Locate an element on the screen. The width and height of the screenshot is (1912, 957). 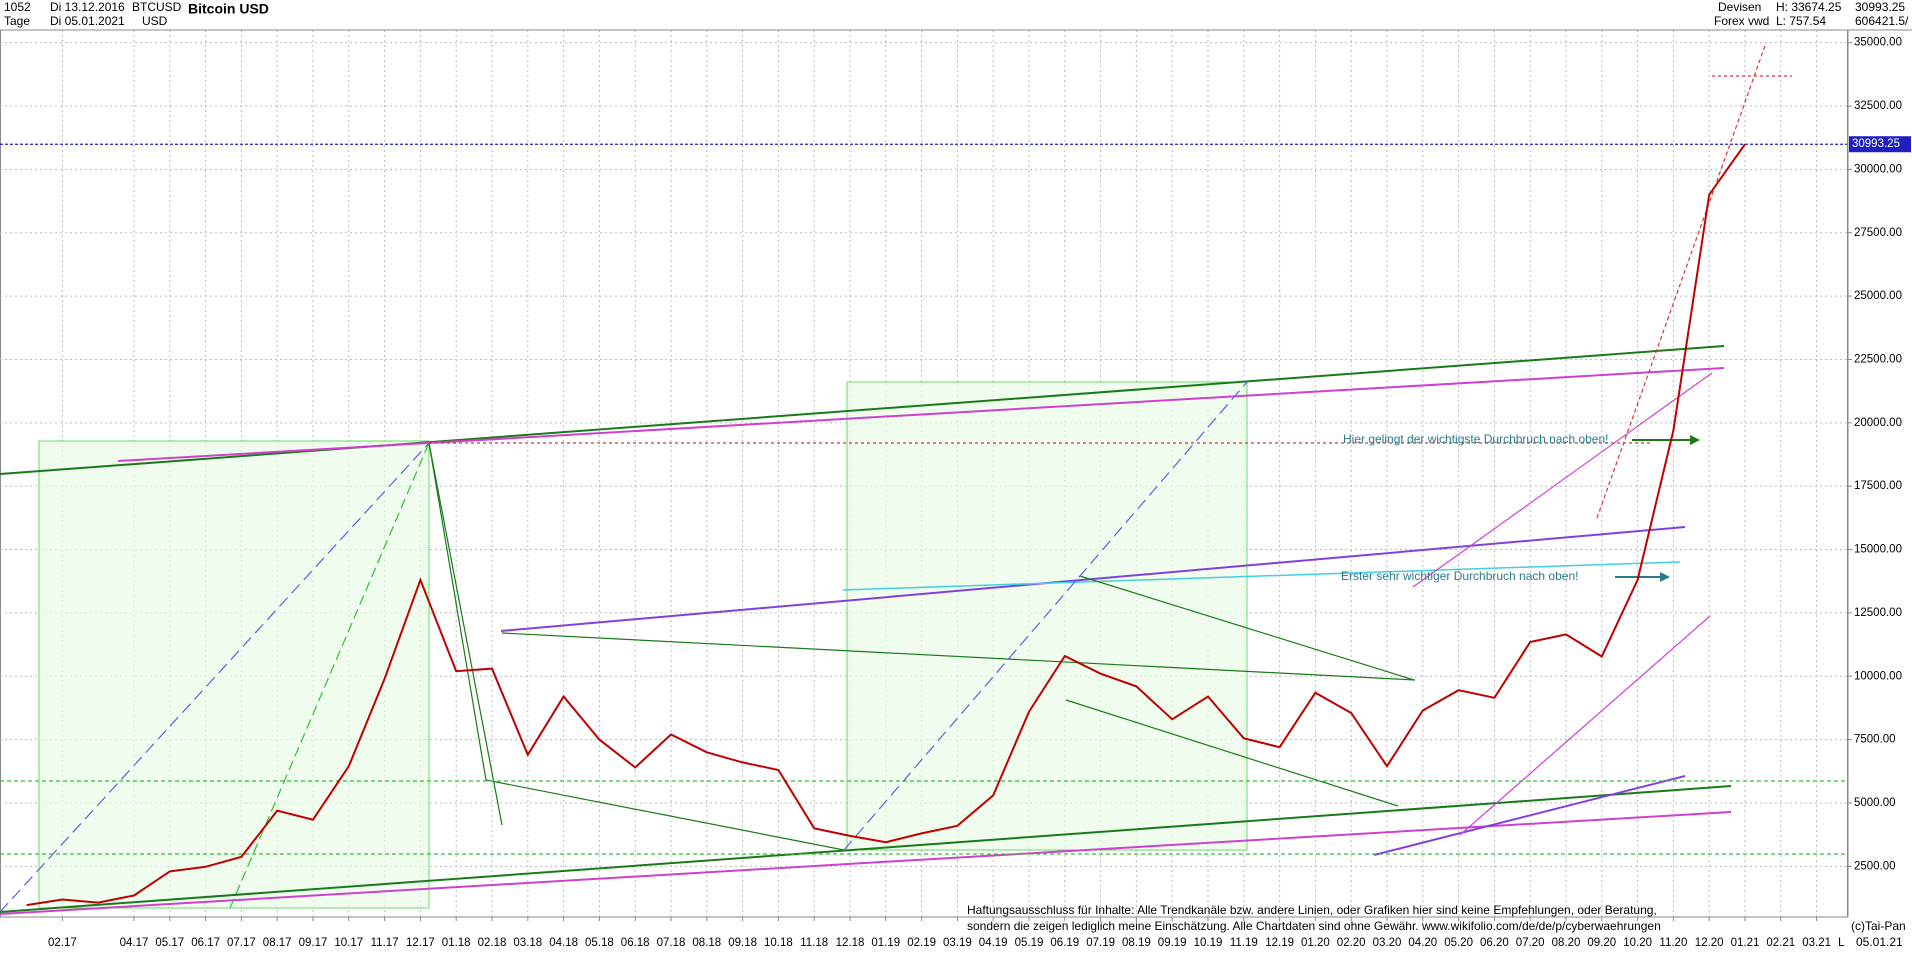
chart-title: Bitcoin USD is located at coordinates (228, 9).